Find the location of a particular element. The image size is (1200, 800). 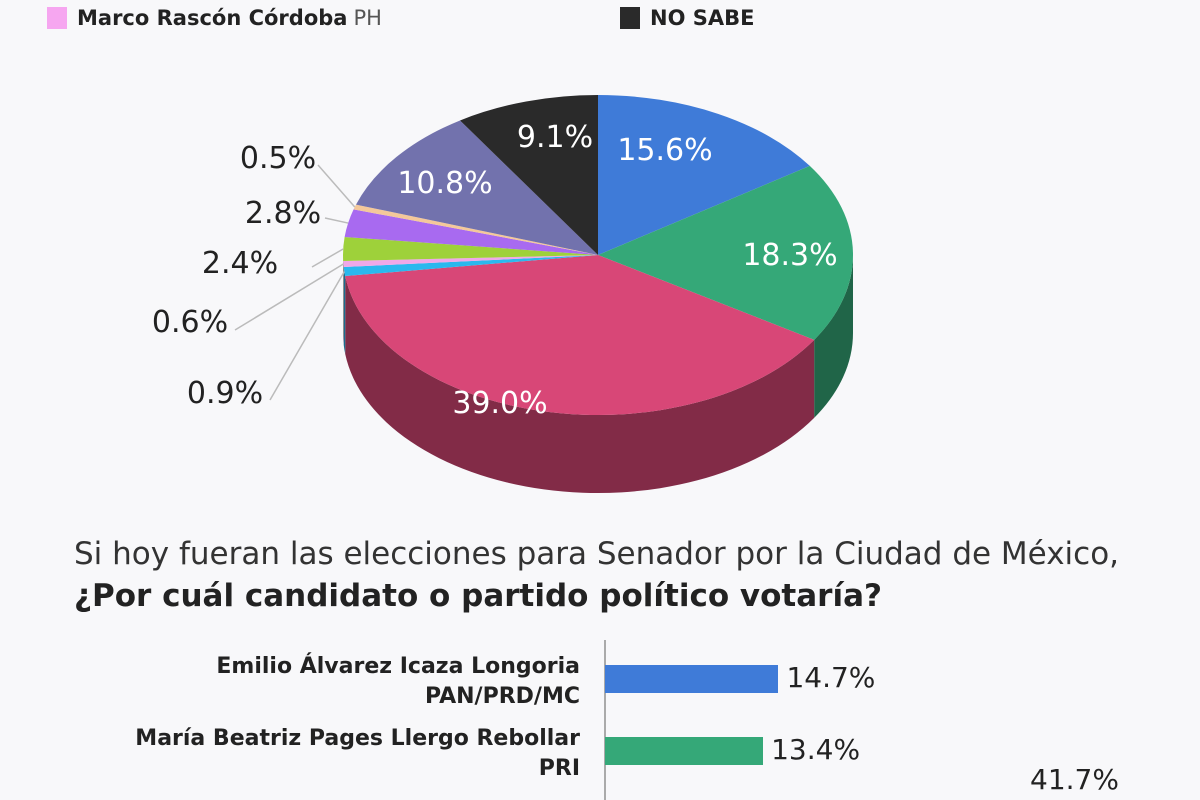

legend-party: PH is located at coordinates (367, 18).